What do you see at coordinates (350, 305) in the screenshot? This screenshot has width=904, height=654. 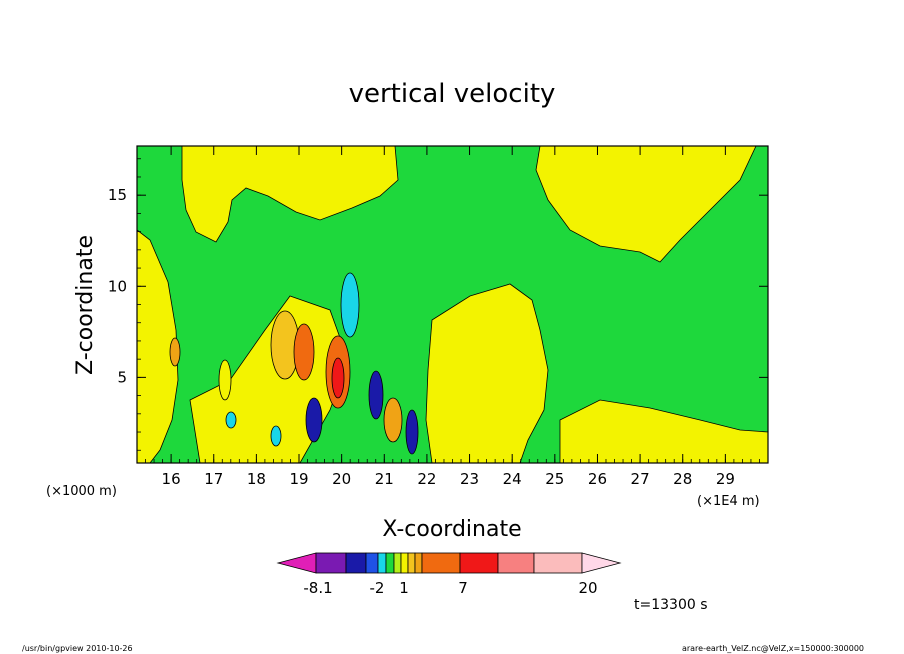 I see `cyan-cell` at bounding box center [350, 305].